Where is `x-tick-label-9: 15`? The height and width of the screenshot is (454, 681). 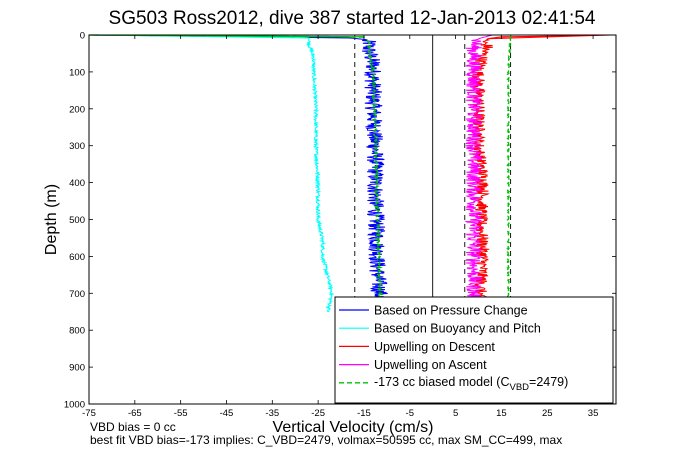
x-tick-label-9: 15 is located at coordinates (501, 413).